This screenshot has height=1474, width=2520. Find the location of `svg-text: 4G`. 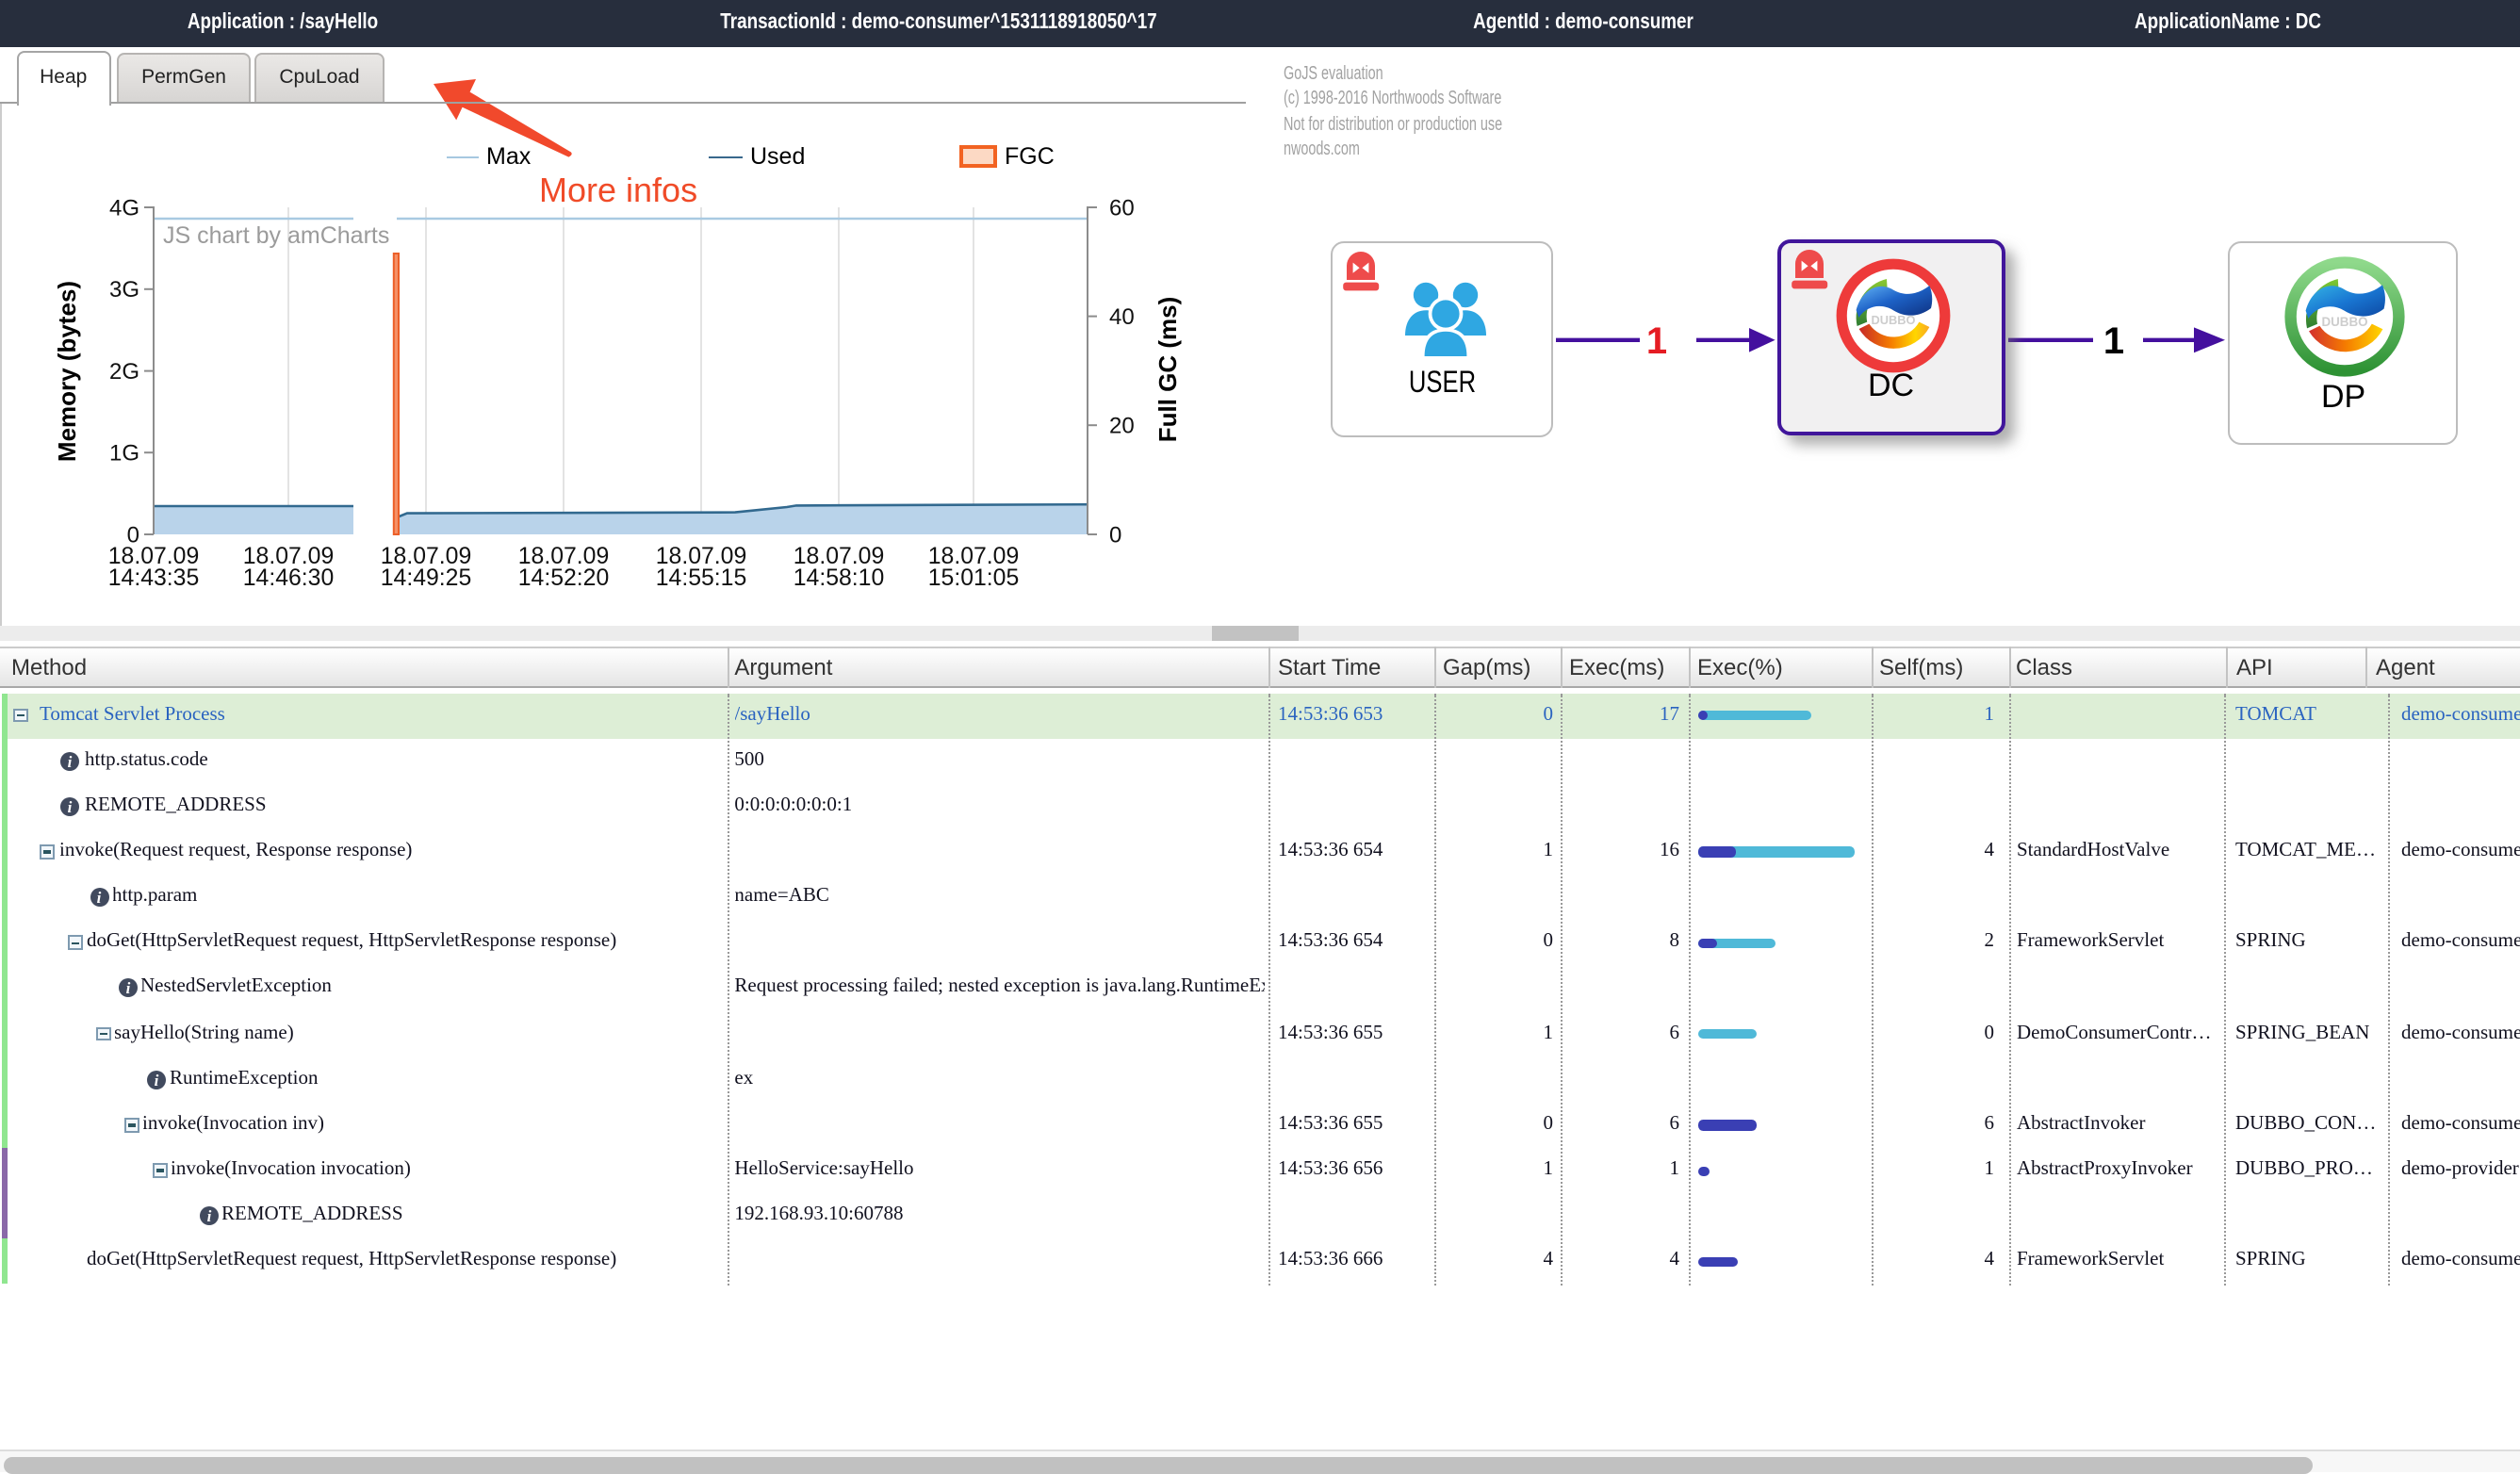

svg-text: 4G is located at coordinates (124, 208).